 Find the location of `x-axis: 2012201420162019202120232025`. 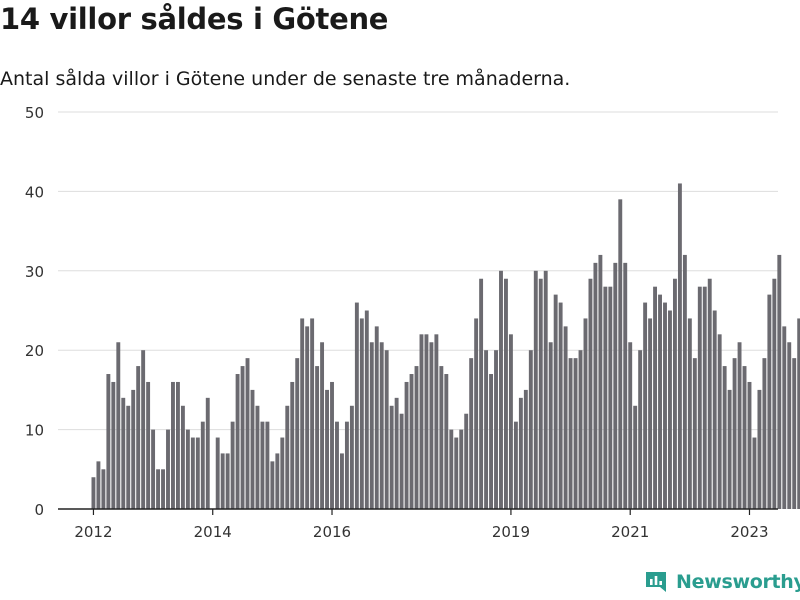

x-axis: 2012201420162019202120232025 is located at coordinates (418, 524).